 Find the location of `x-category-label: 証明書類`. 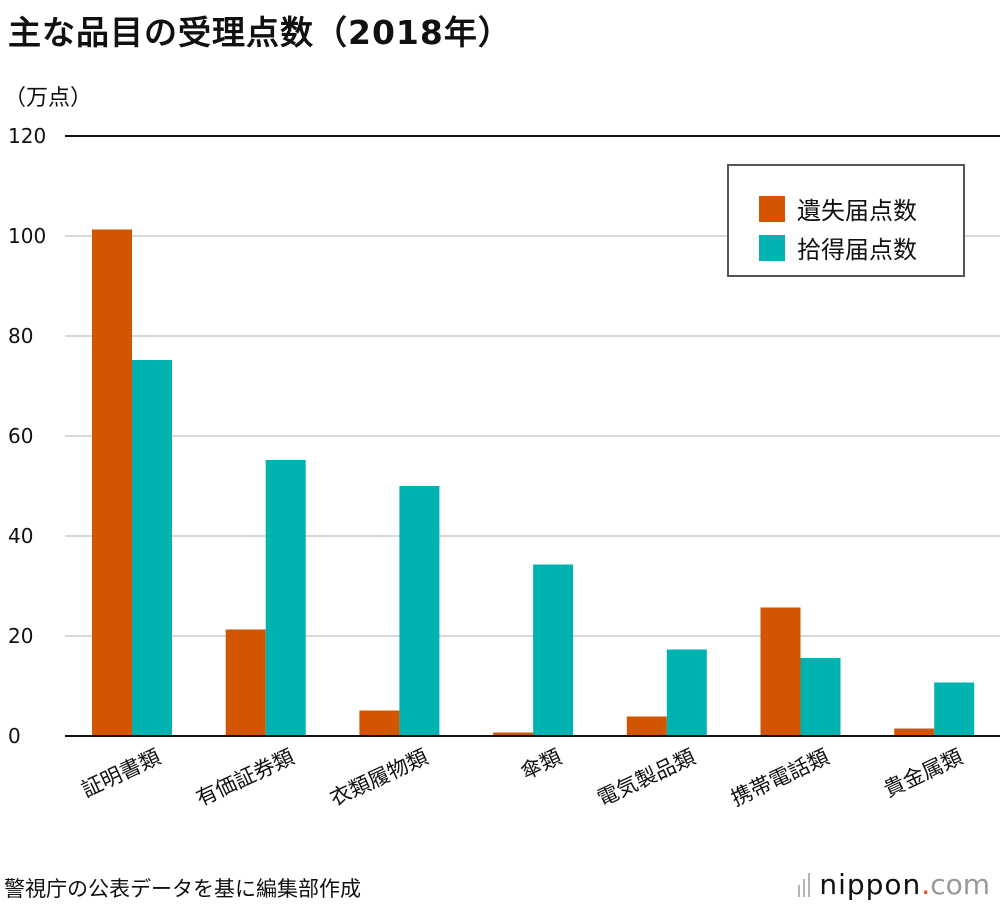

x-category-label: 証明書類 is located at coordinates (121, 773).